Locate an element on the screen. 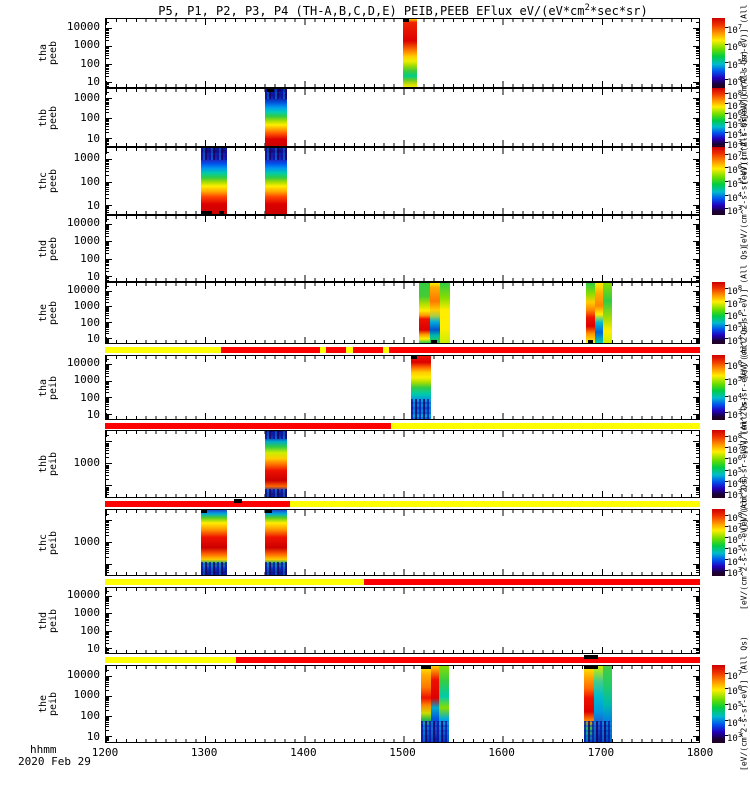 The image size is (750, 800). quality-flag-mark is located at coordinates (591, 657).